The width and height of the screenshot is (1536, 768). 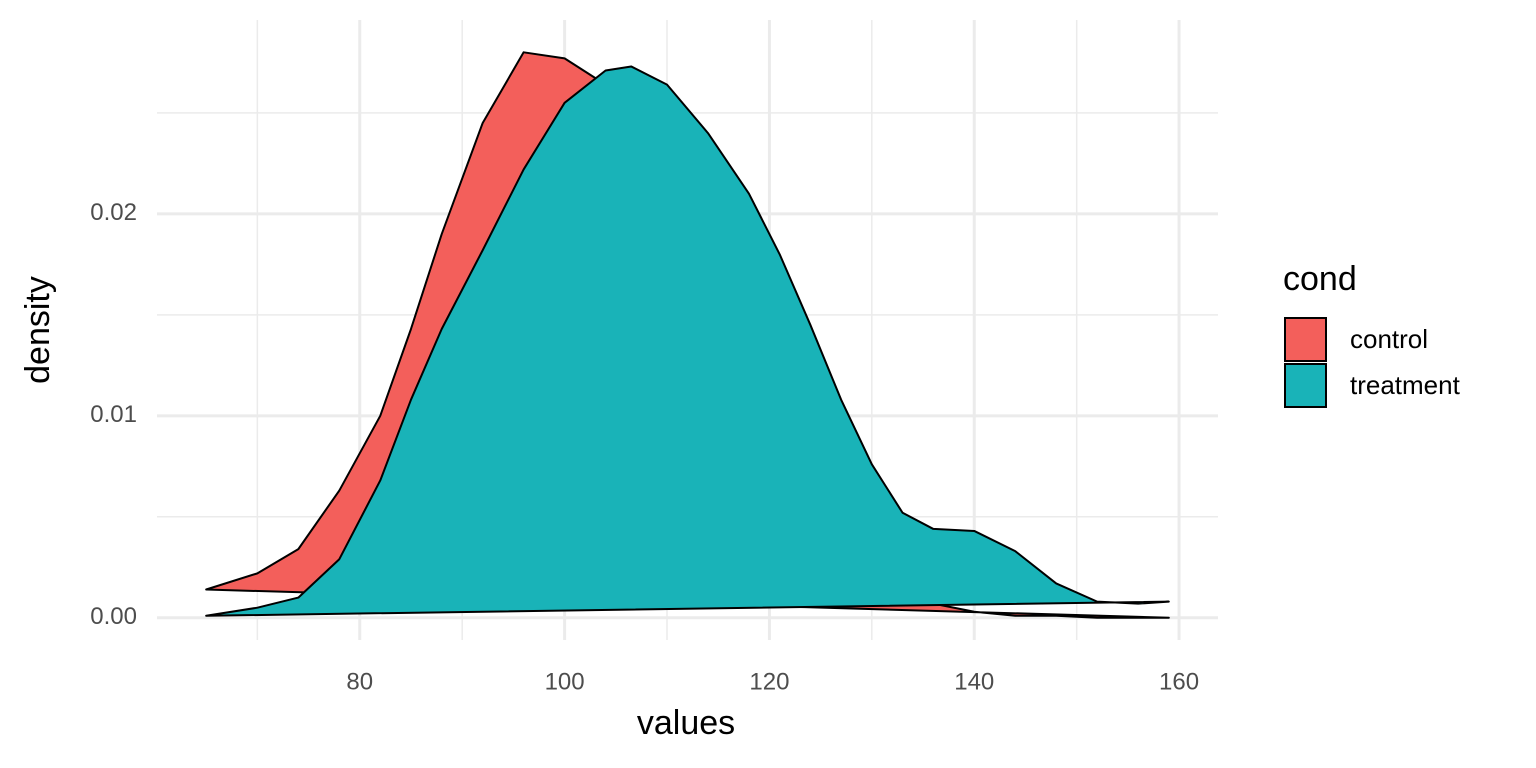 I want to click on x-tick-label: 80, so click(x=359, y=681).